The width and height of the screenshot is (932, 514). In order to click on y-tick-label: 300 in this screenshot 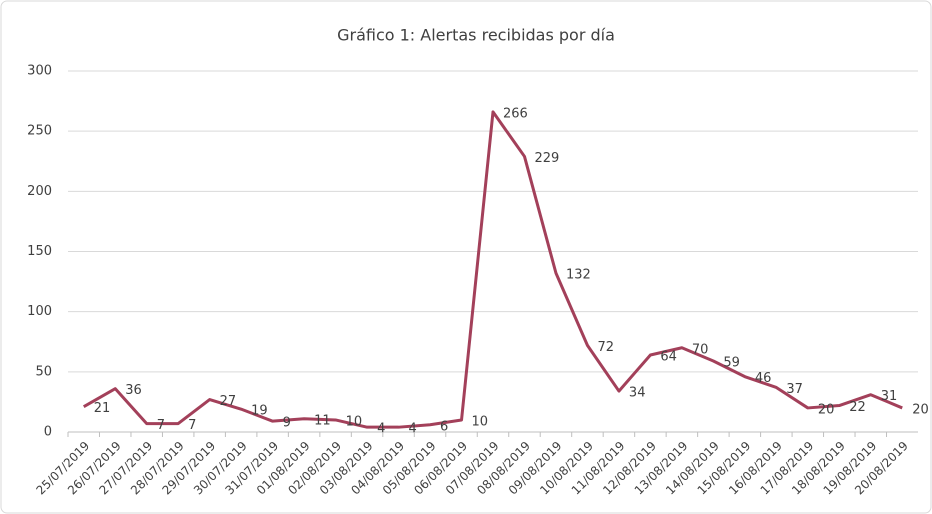, I will do `click(39, 71)`.